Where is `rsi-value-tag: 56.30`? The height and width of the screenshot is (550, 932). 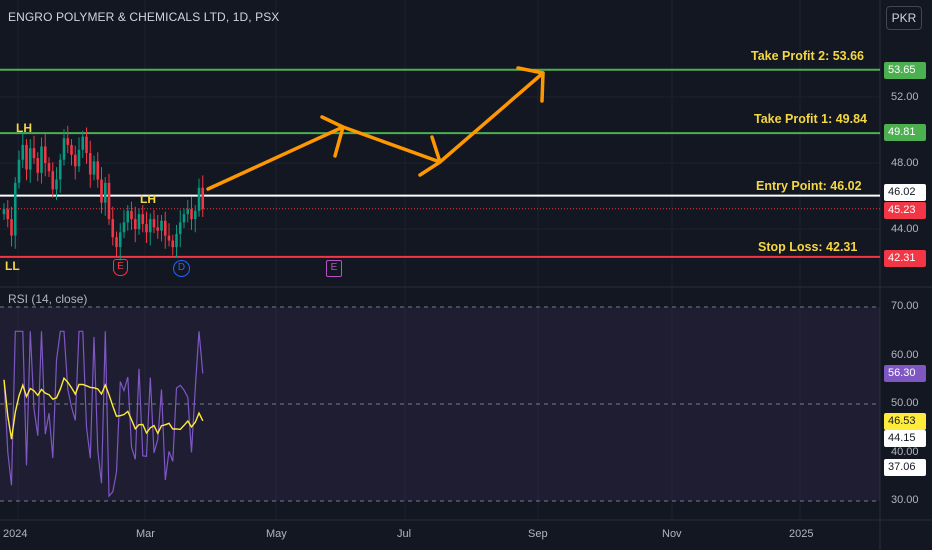 rsi-value-tag: 56.30 is located at coordinates (905, 373).